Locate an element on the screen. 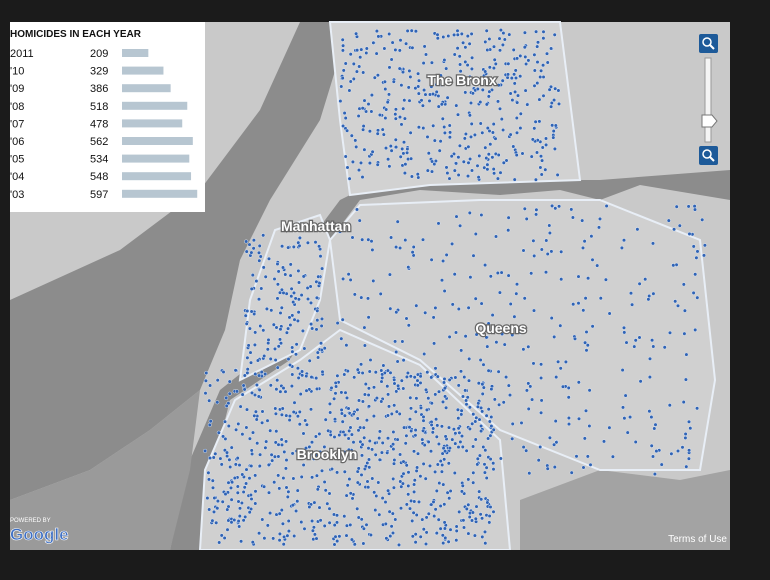  zoom-control is located at coordinates (708, 99).